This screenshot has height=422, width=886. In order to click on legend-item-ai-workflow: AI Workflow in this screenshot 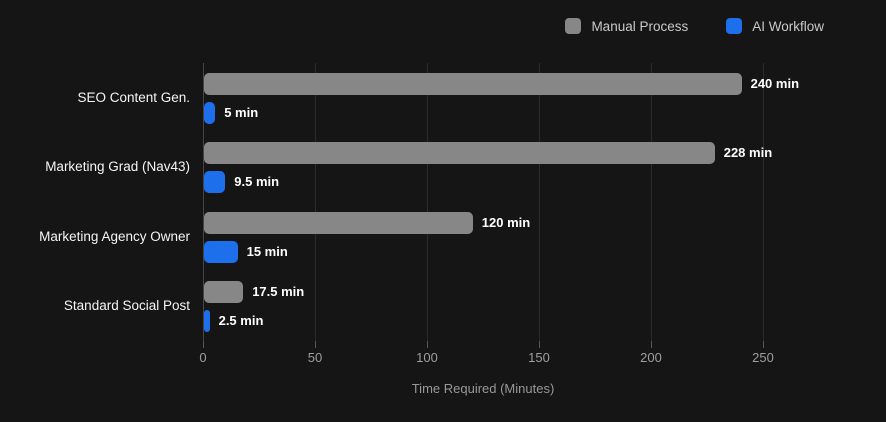, I will do `click(775, 26)`.